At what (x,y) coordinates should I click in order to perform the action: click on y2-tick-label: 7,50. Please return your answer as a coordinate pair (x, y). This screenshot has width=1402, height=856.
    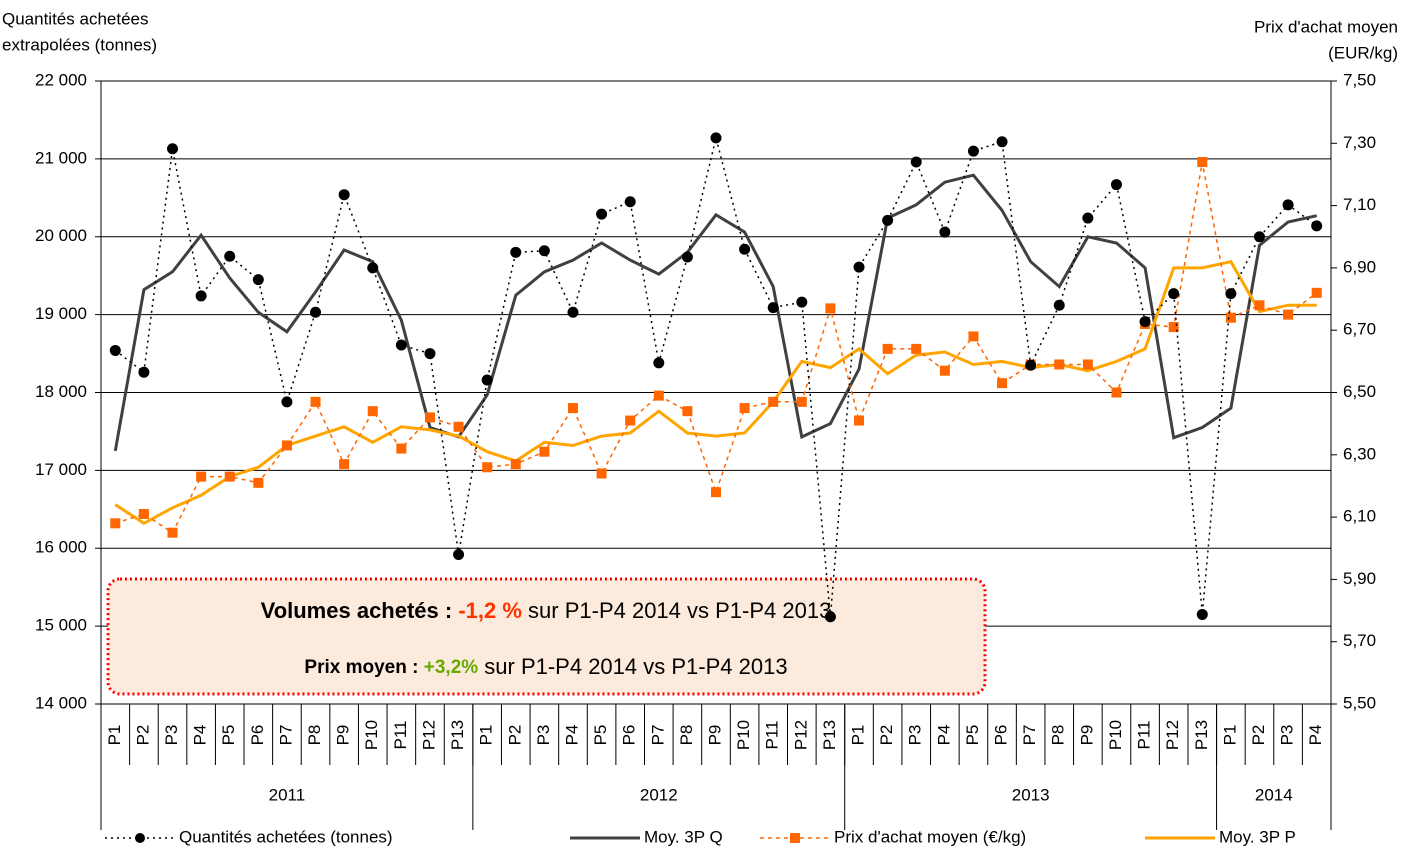
    Looking at the image, I should click on (1359, 79).